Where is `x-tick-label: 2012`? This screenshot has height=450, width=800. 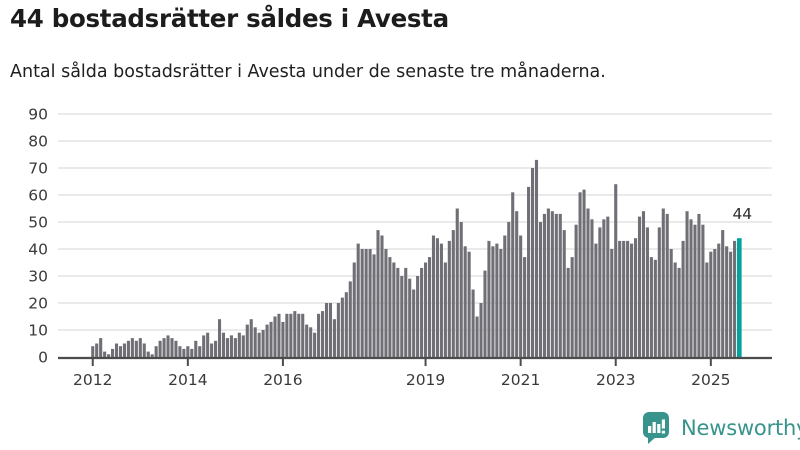 x-tick-label: 2012 is located at coordinates (92, 380).